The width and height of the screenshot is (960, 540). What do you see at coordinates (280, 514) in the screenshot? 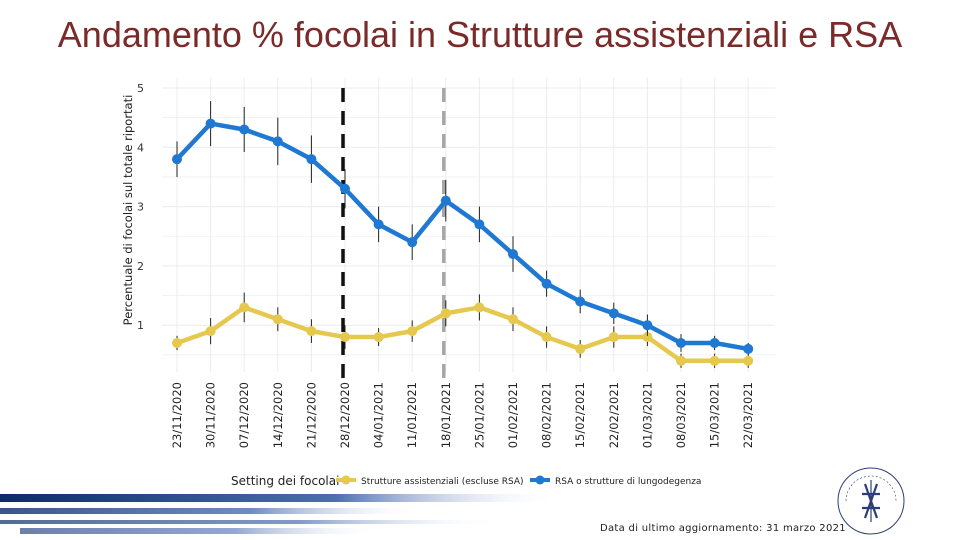
I see `footer-banner` at bounding box center [280, 514].